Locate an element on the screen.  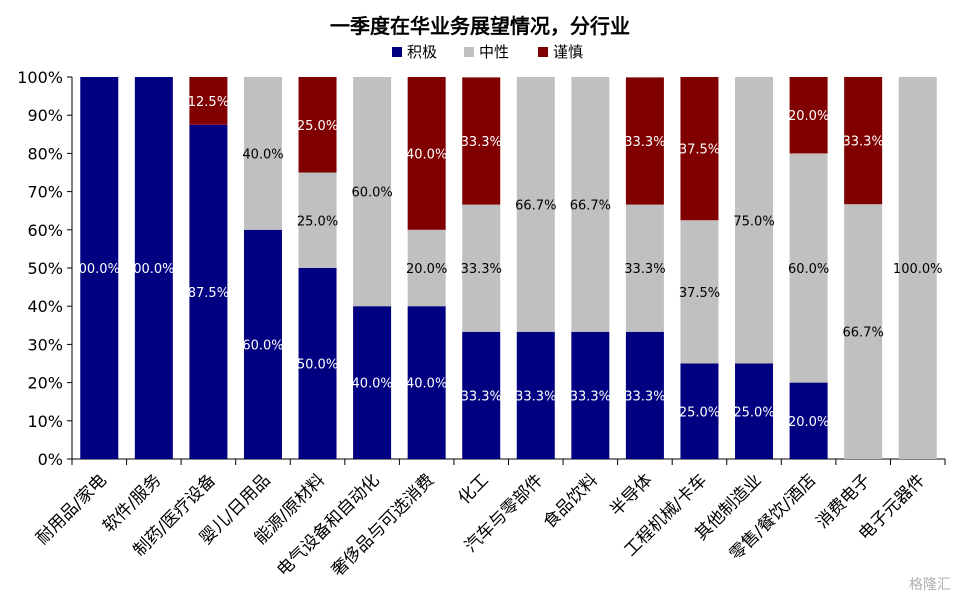
y-tick-label: 80% is located at coordinates (45, 153).